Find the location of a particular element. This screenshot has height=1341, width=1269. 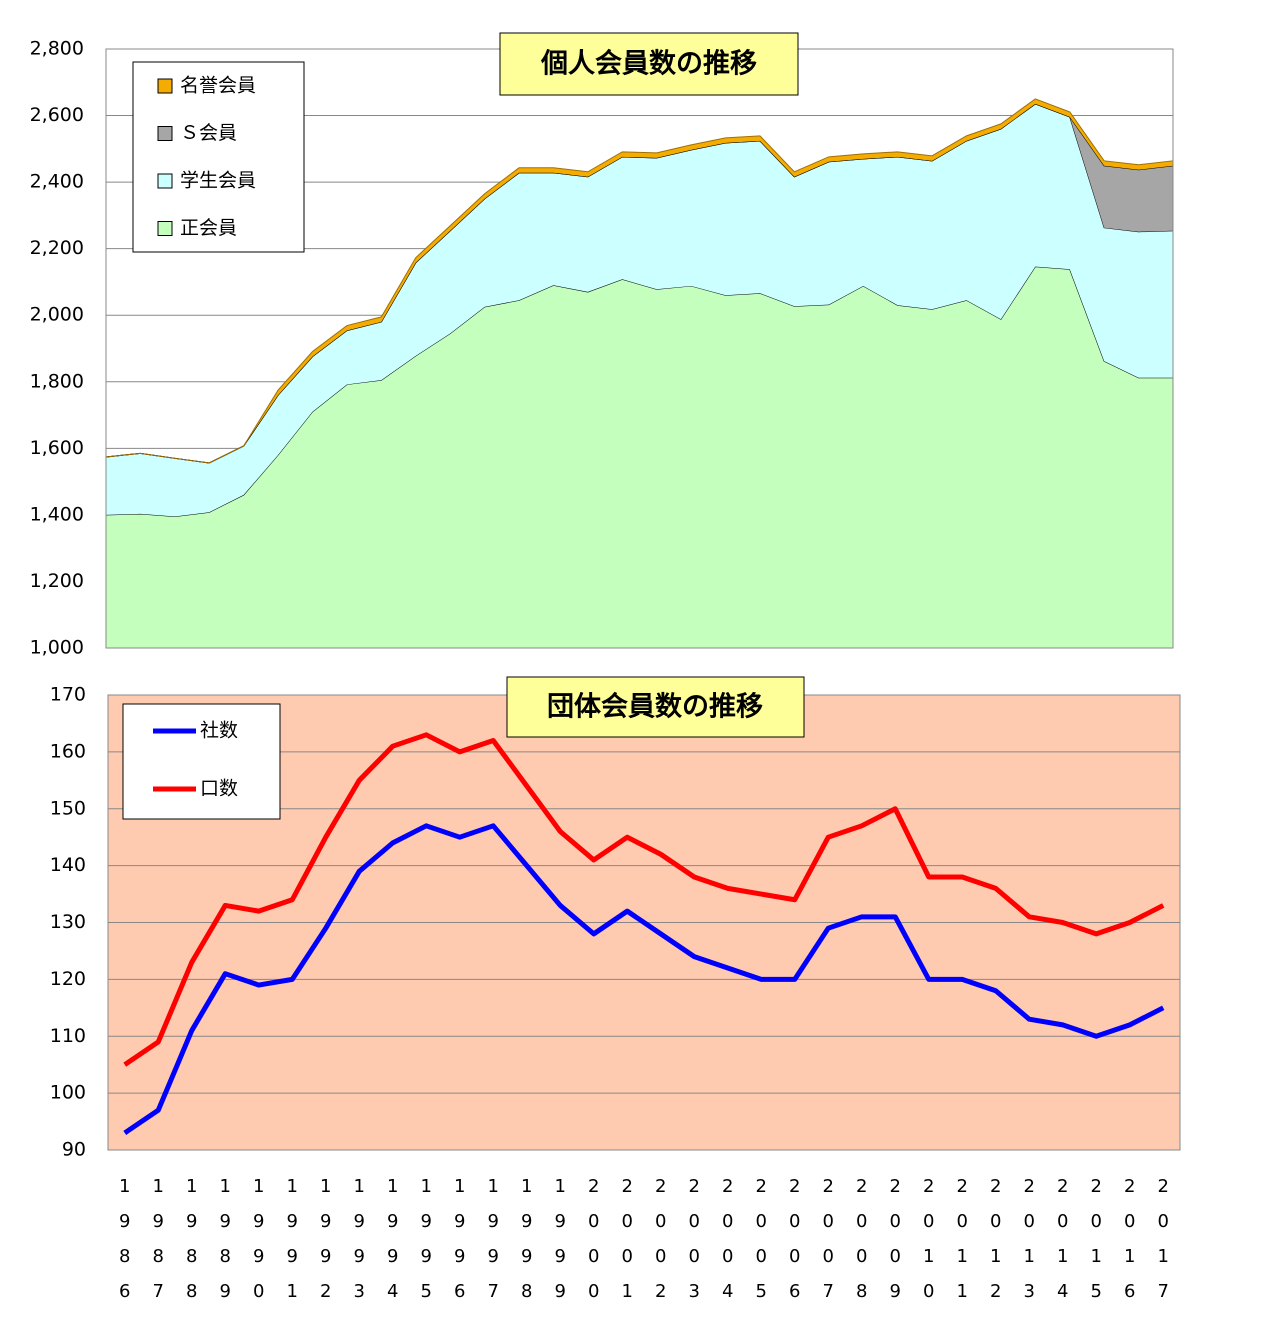

legend-label: Ｓ会員 is located at coordinates (208, 133).